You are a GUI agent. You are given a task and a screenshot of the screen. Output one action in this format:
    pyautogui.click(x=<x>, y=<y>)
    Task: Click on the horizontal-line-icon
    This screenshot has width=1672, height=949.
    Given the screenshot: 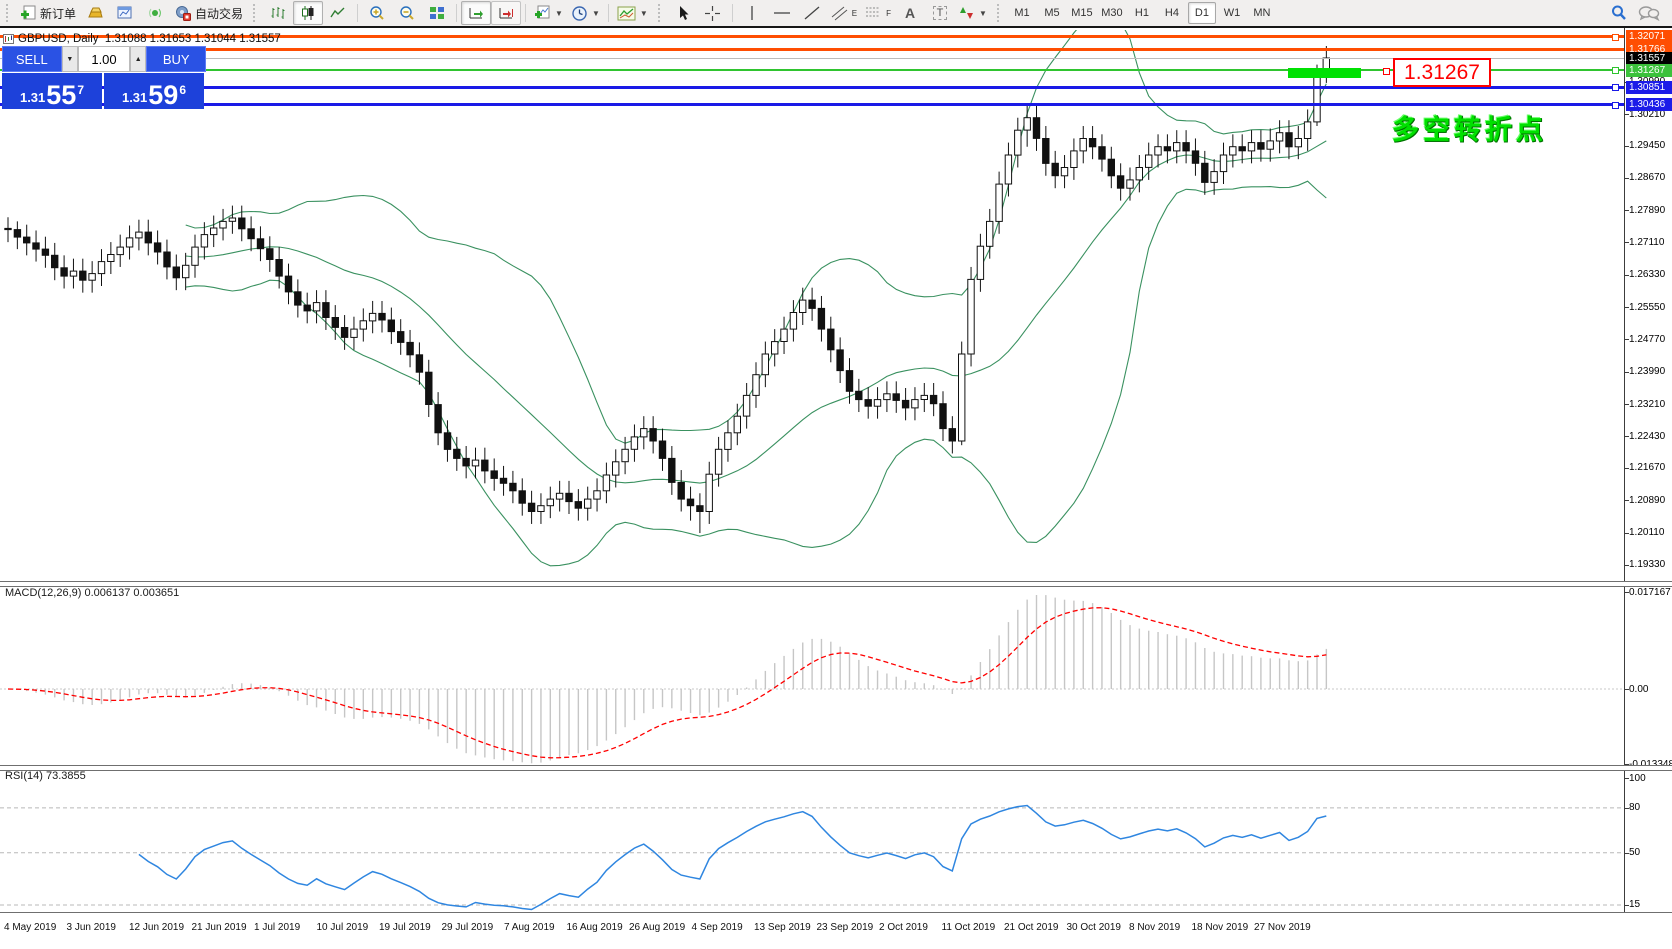 What is the action you would take?
    pyautogui.click(x=781, y=13)
    